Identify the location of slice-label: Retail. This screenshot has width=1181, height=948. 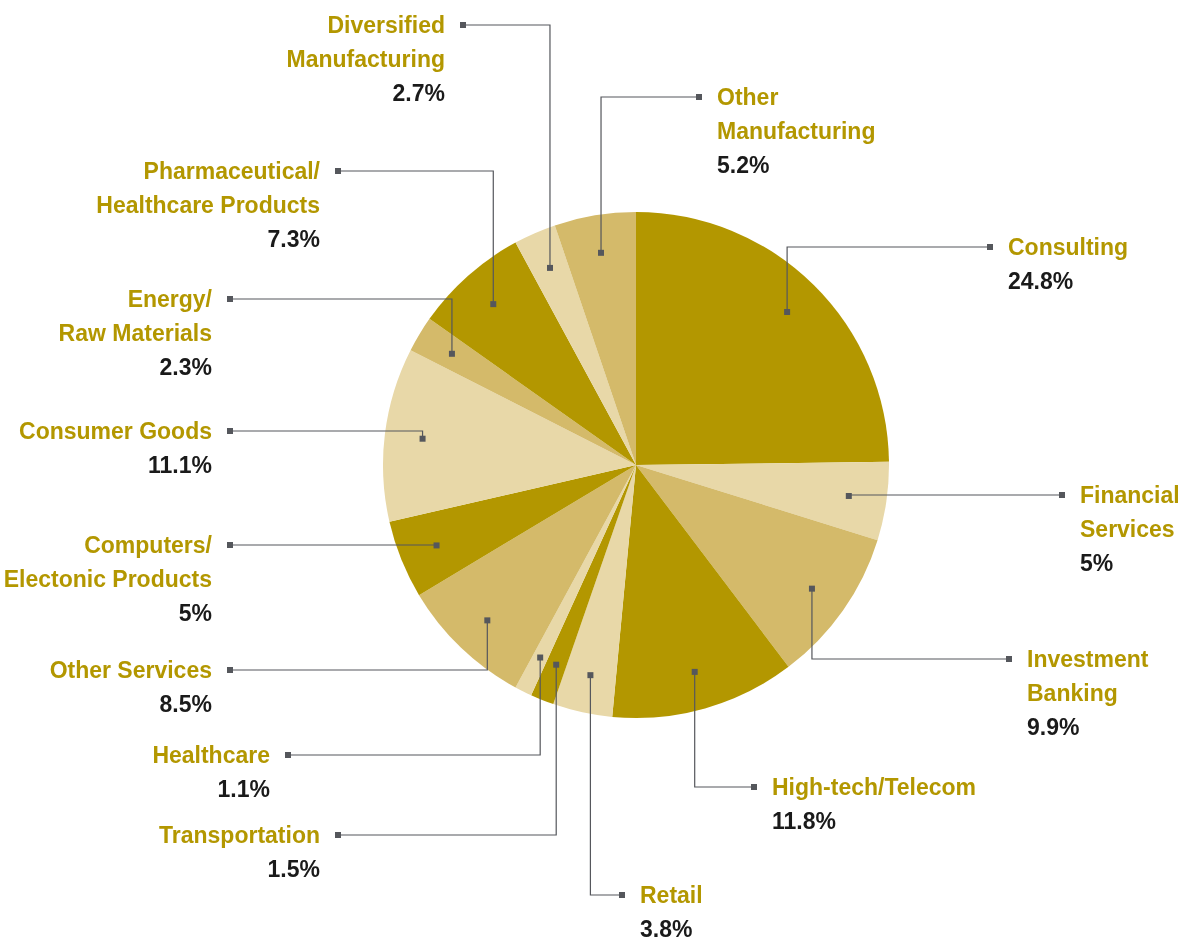
(671, 895).